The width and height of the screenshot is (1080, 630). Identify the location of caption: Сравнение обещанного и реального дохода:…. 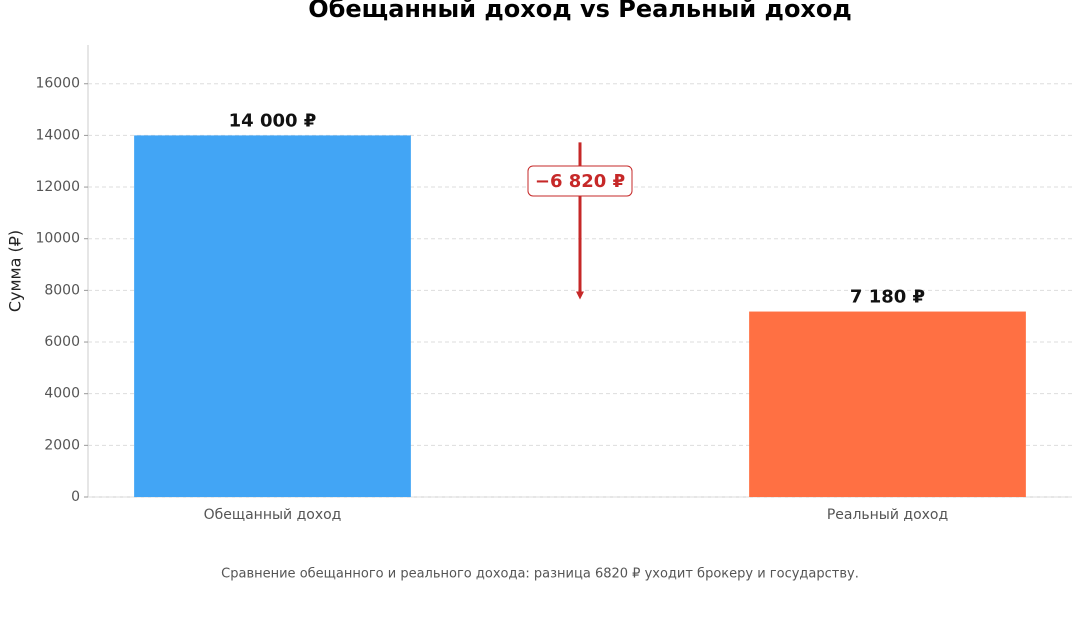
(540, 574).